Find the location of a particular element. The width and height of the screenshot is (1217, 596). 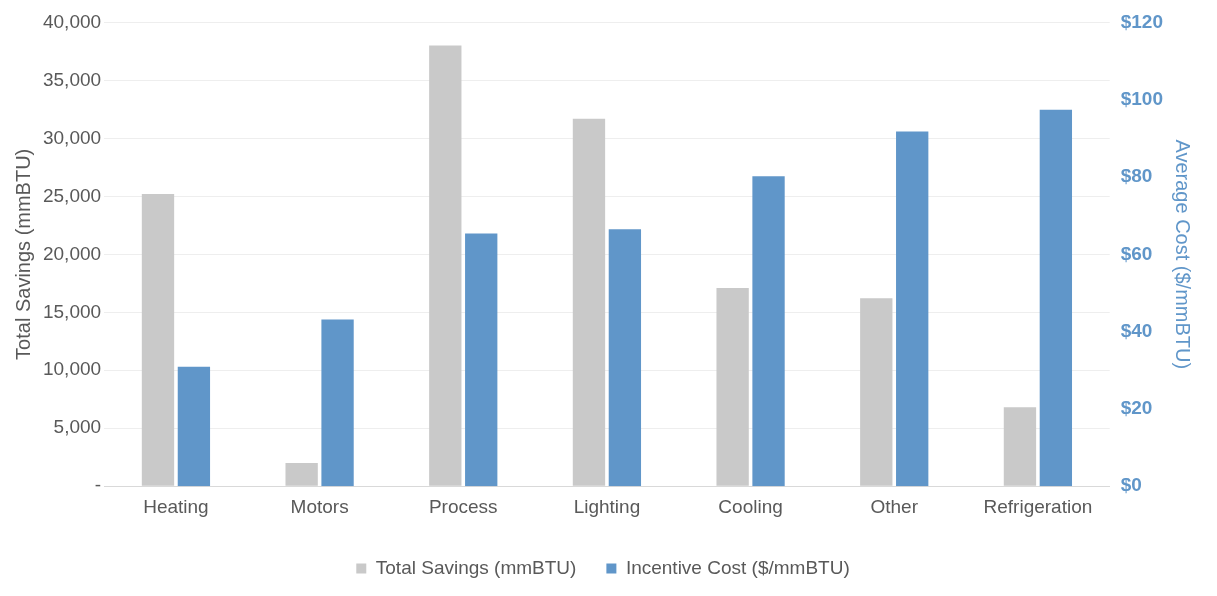

y-tick-label: 30,000 is located at coordinates (72, 137).